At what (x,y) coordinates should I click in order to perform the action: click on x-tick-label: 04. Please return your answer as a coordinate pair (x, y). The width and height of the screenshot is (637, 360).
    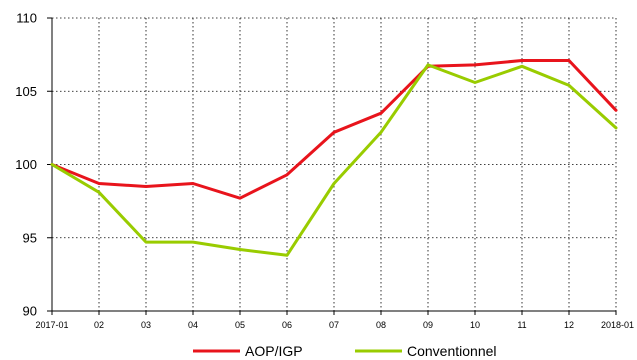
    Looking at the image, I should click on (193, 325).